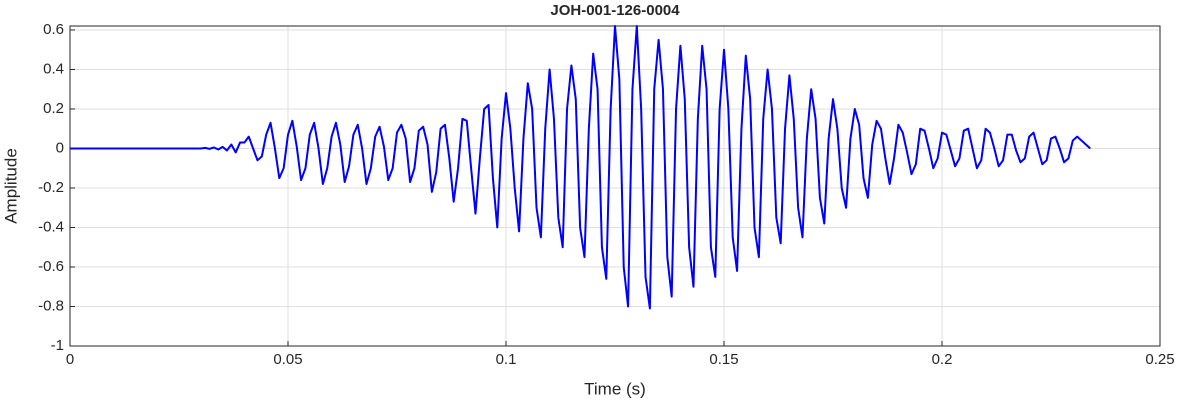 The width and height of the screenshot is (1182, 409). What do you see at coordinates (51, 187) in the screenshot?
I see `y-tick-label: -0.2` at bounding box center [51, 187].